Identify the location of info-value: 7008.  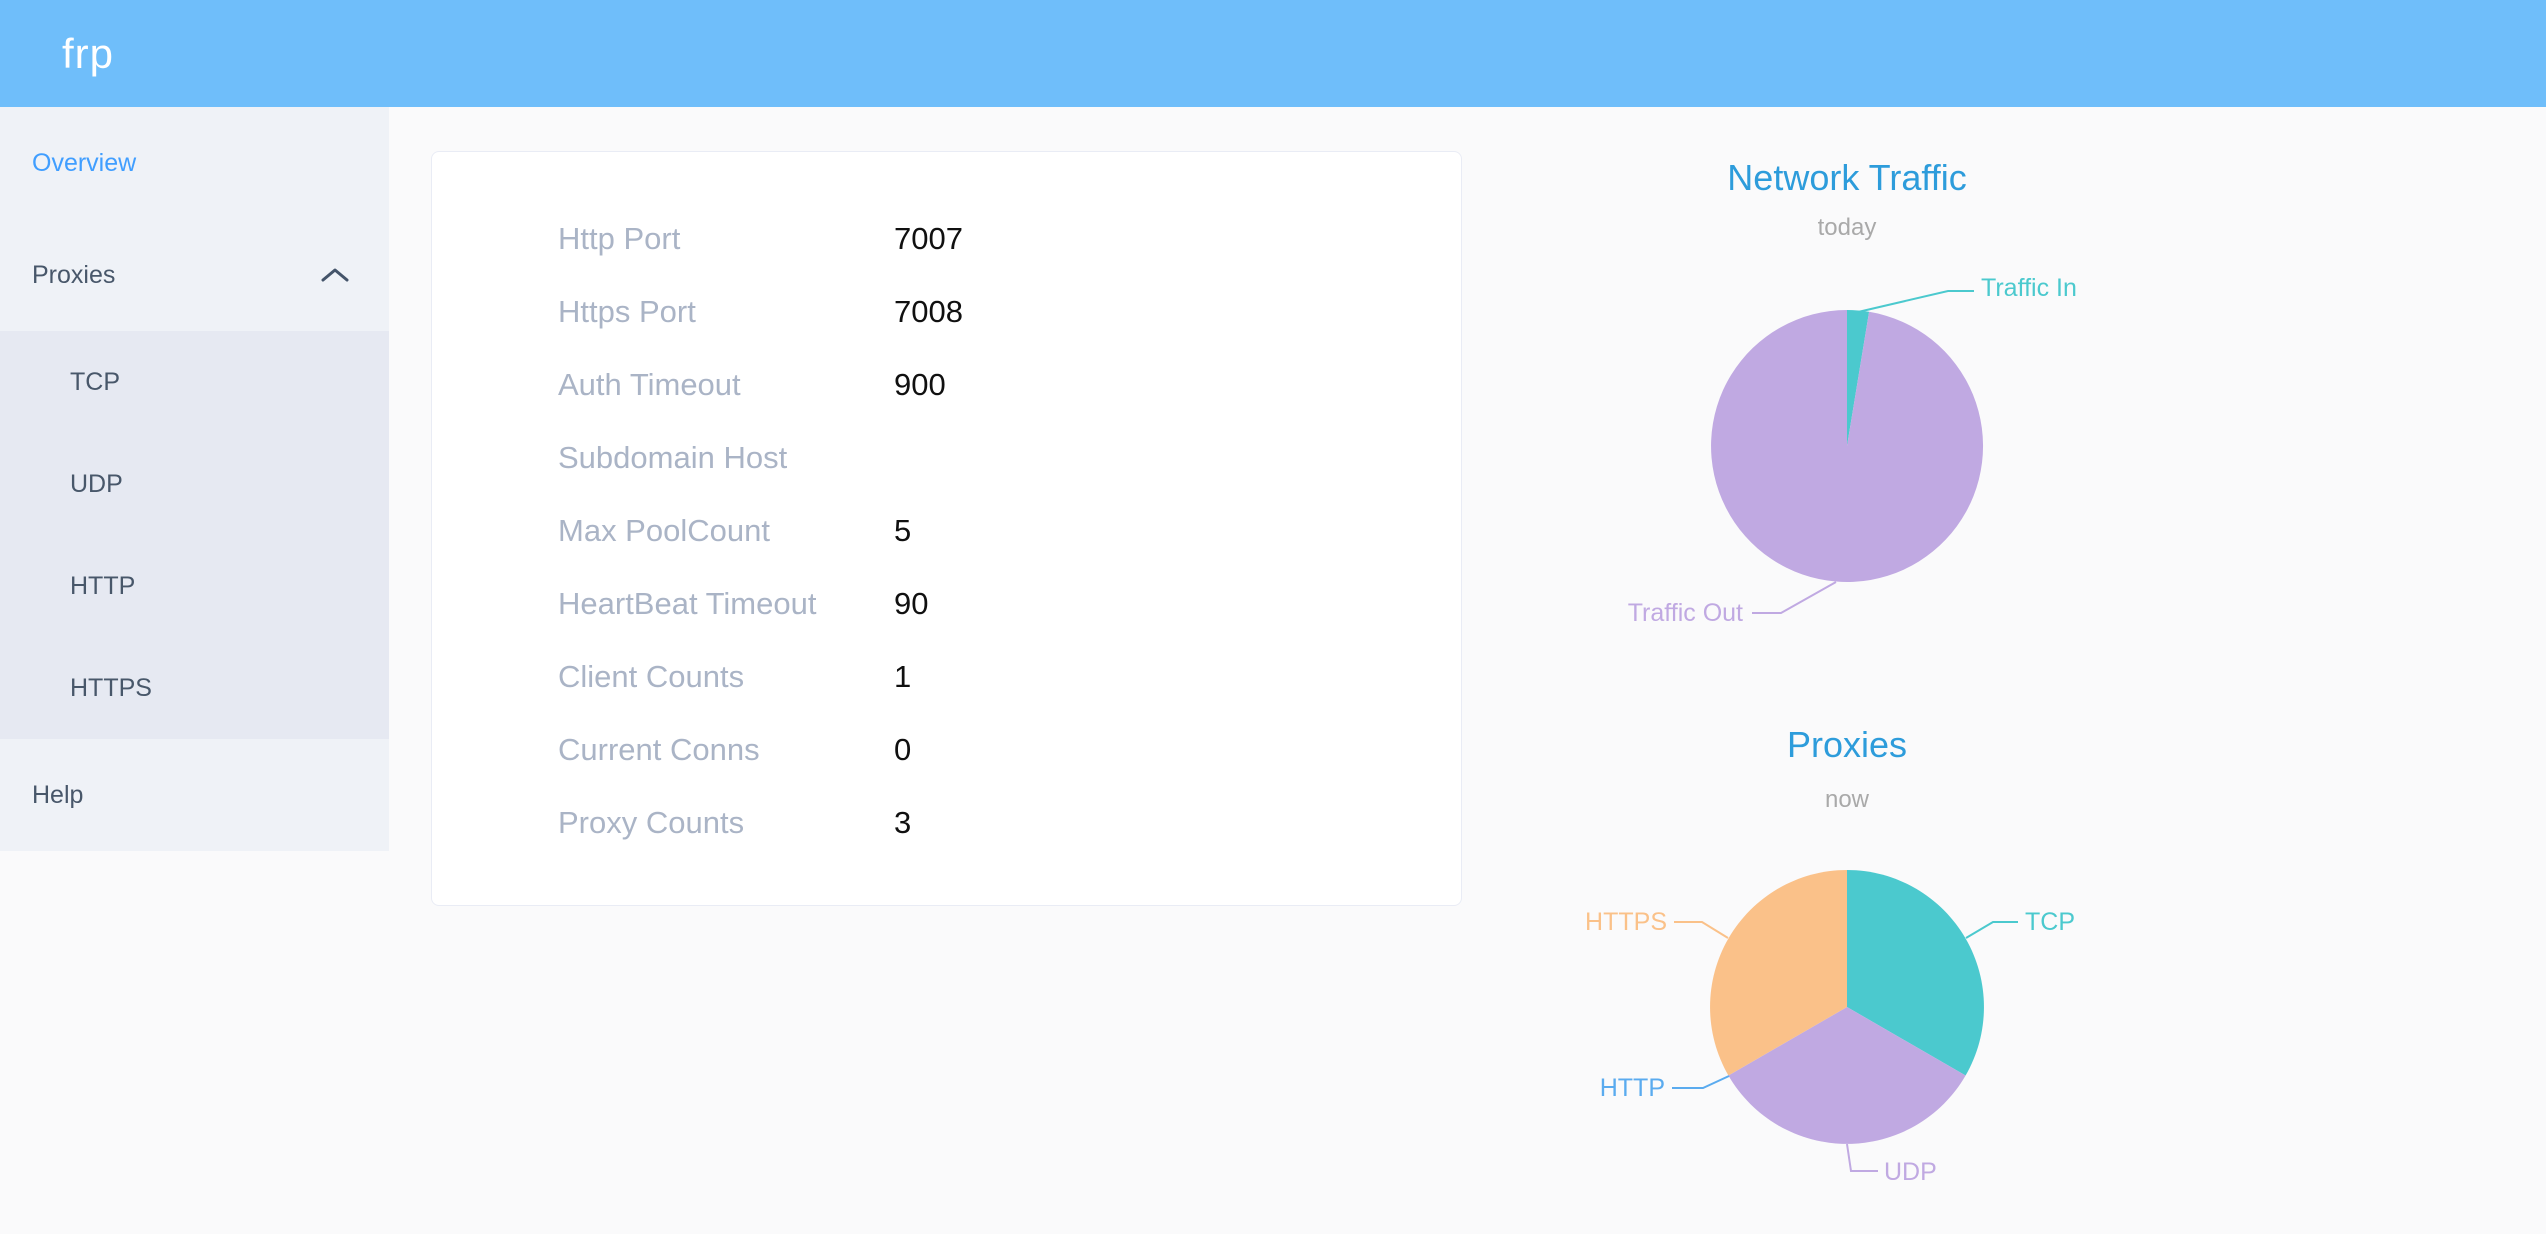
(928, 311).